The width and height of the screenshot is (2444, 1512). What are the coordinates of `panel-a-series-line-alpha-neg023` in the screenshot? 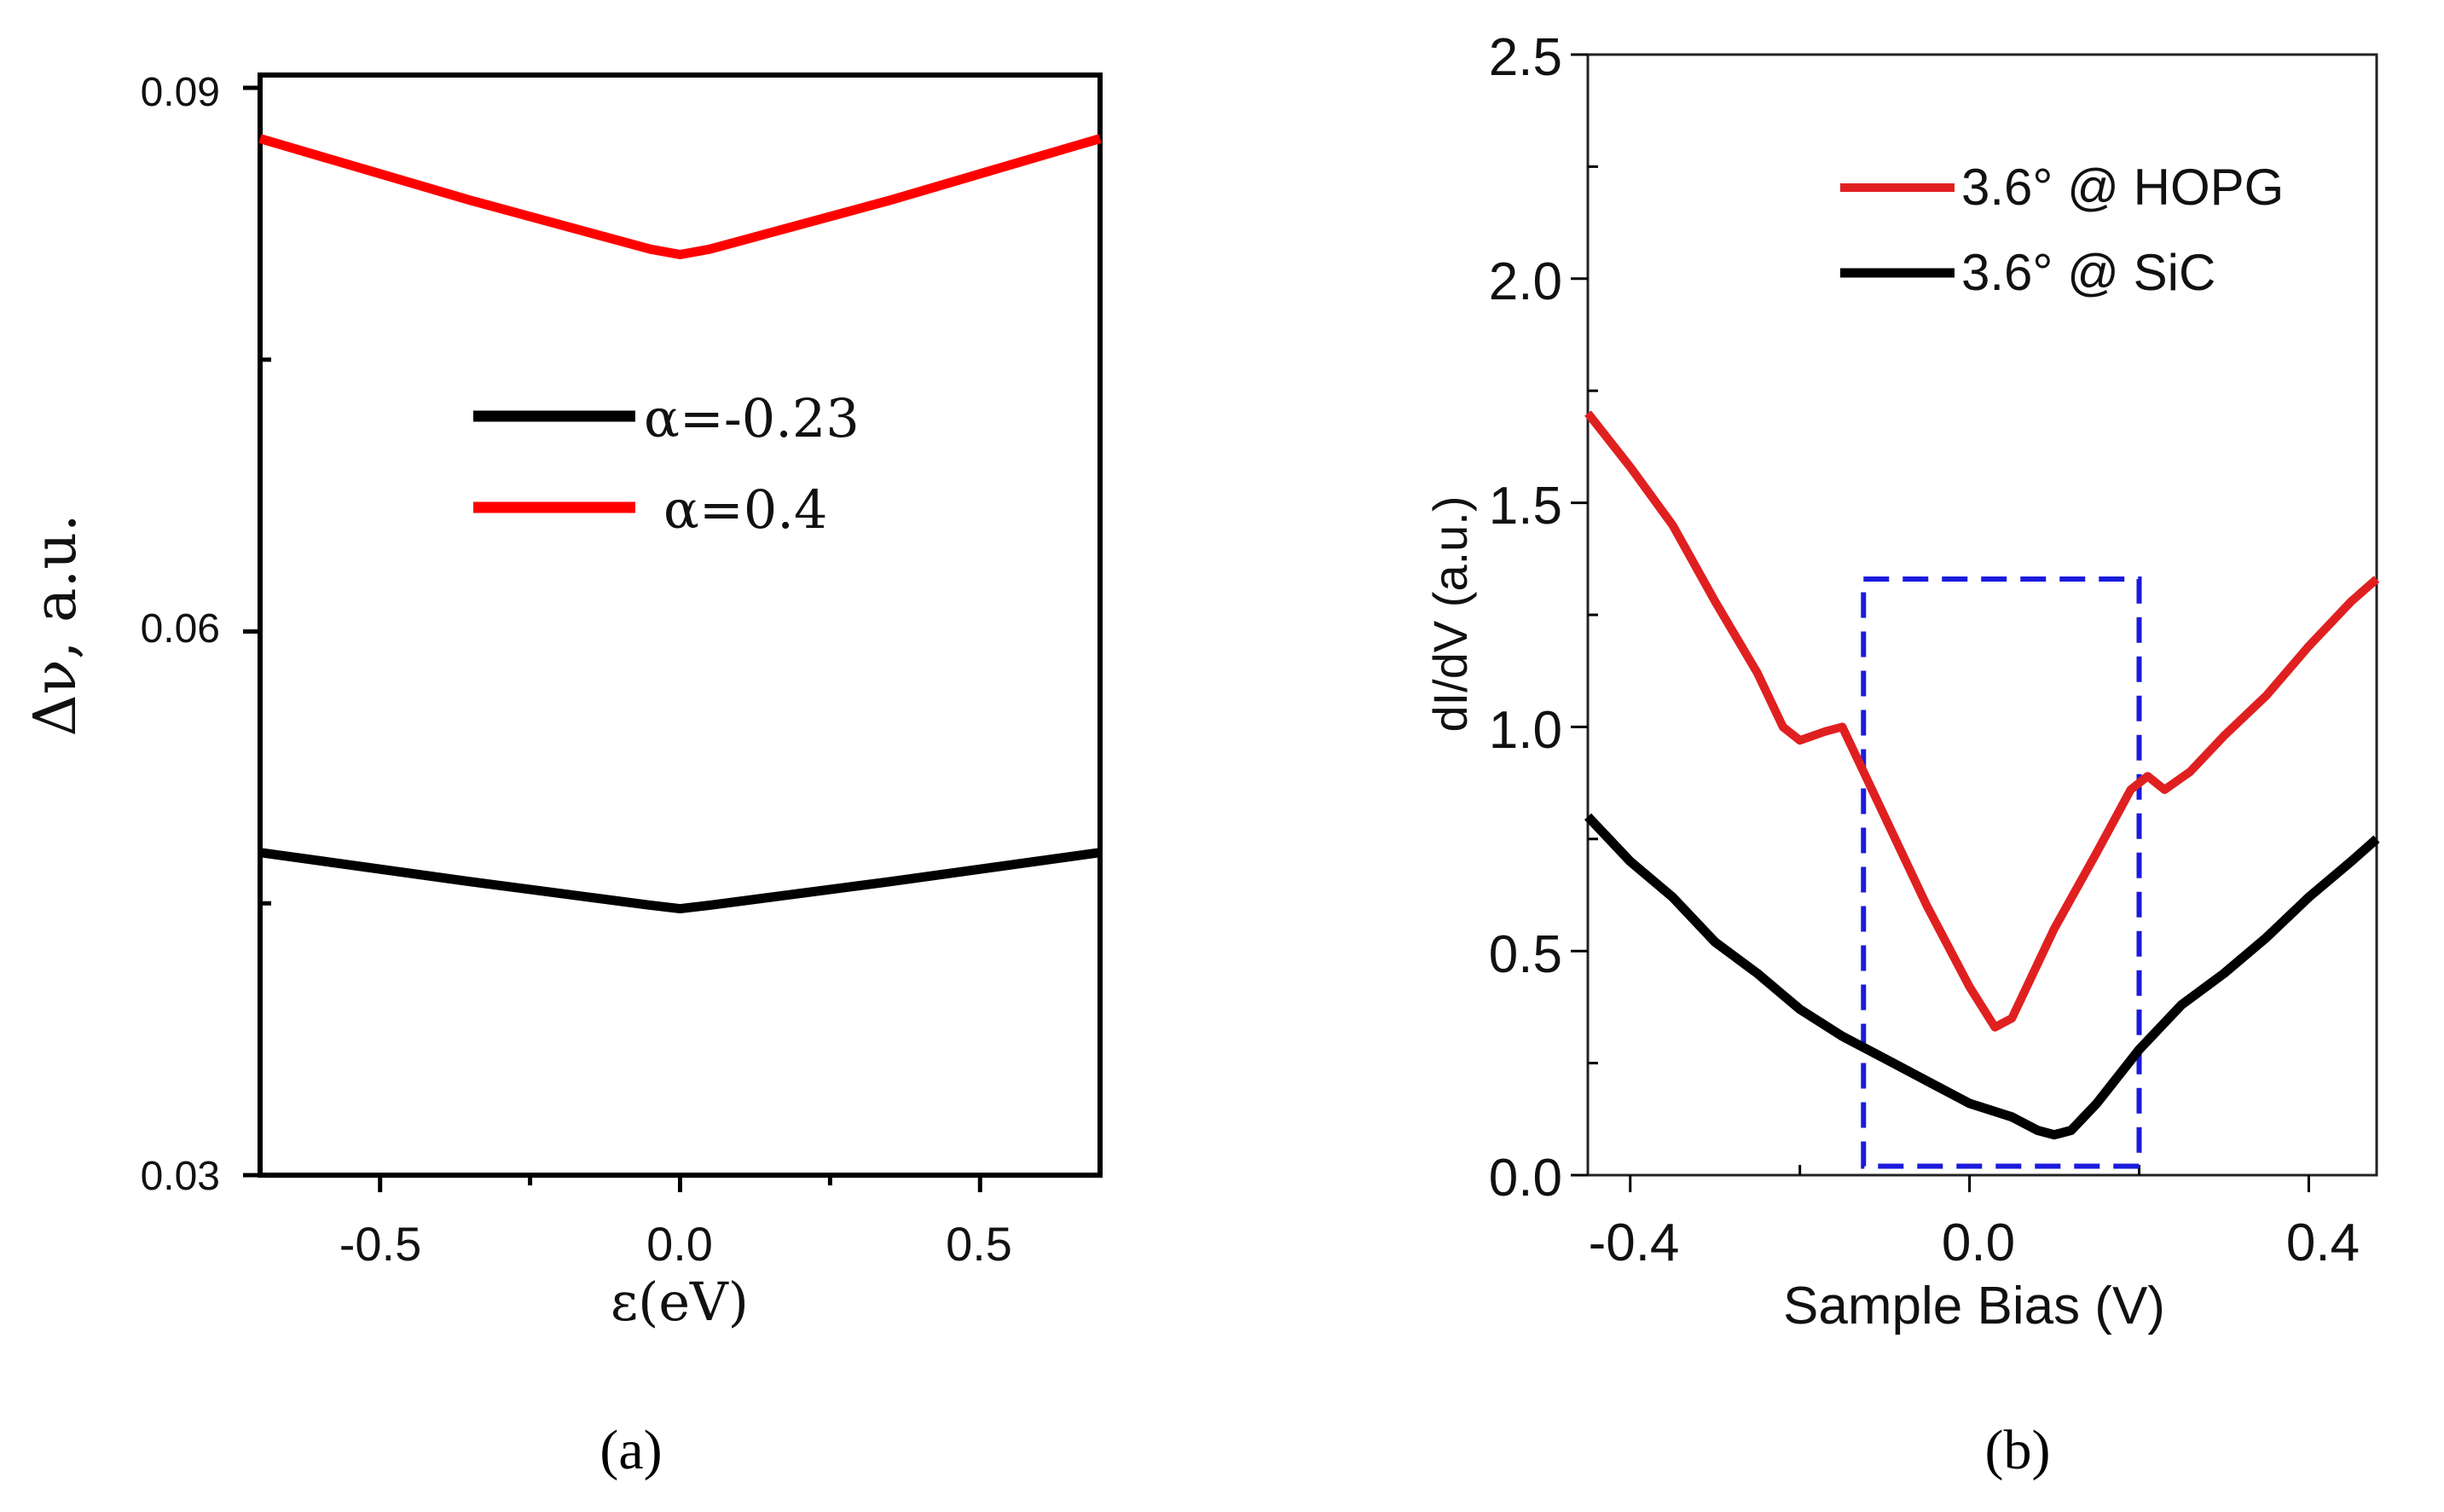 It's located at (680, 881).